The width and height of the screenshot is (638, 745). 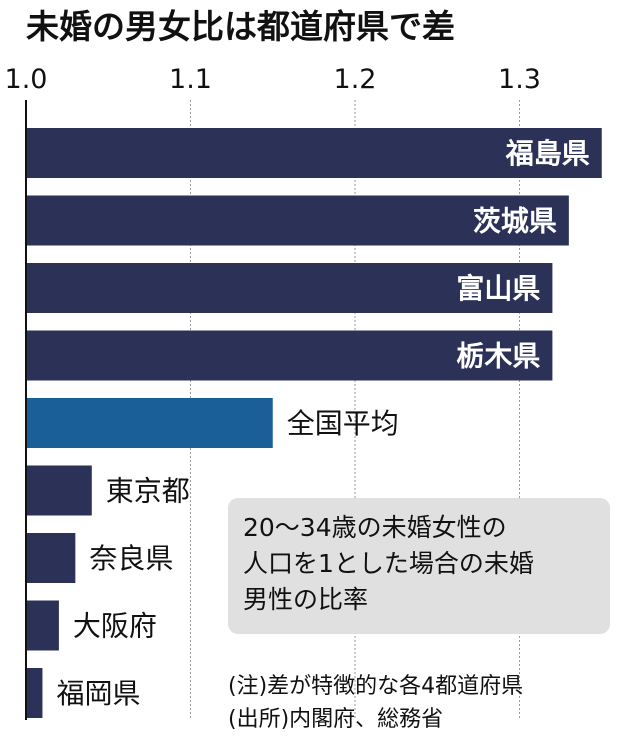 I want to click on x-tick-label: 1.0, so click(x=26, y=79).